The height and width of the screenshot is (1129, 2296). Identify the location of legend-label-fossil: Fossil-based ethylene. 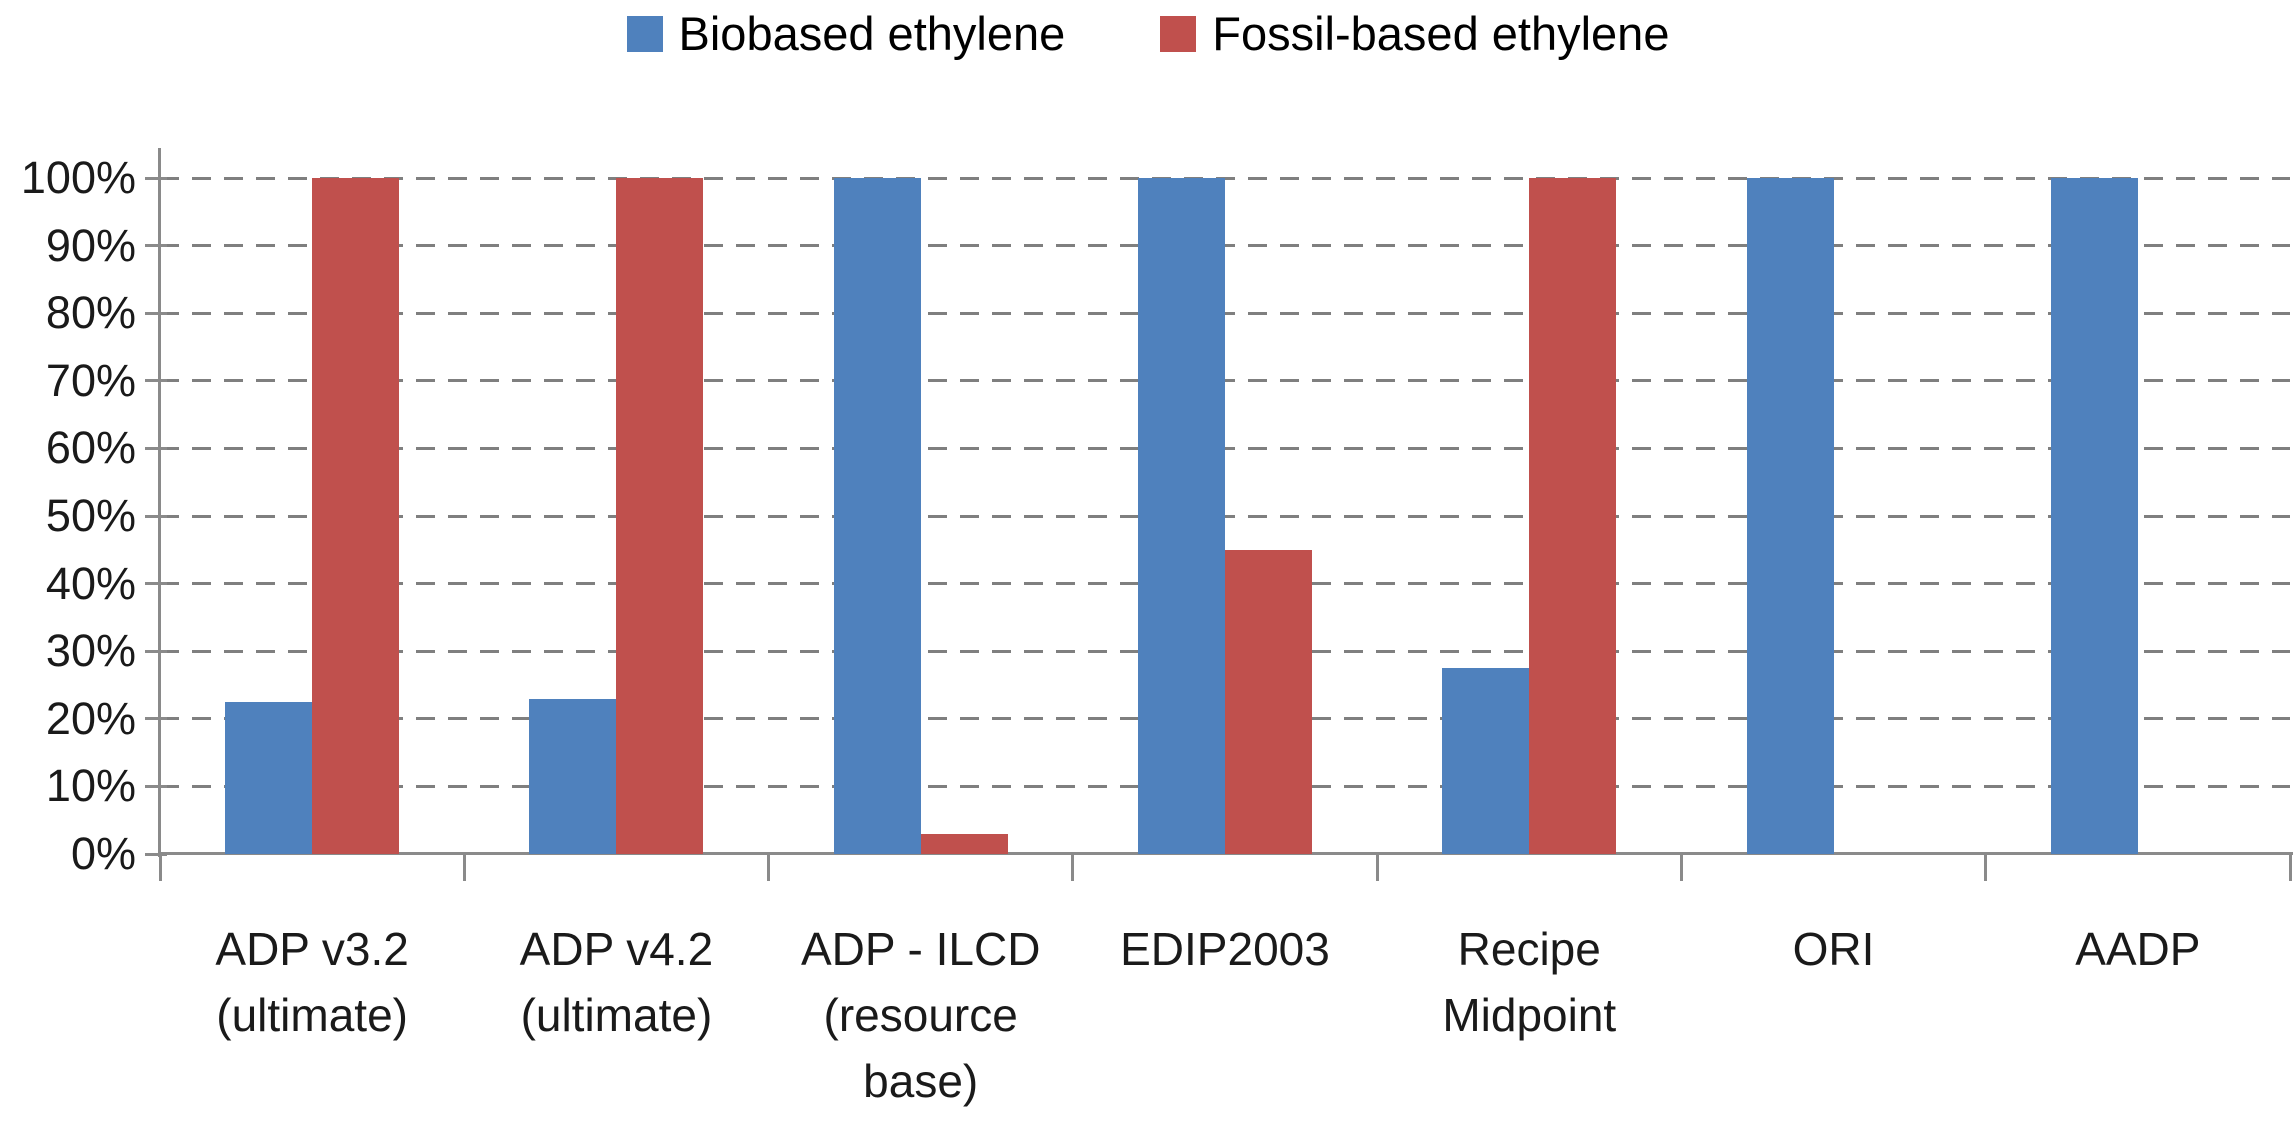
(1441, 33).